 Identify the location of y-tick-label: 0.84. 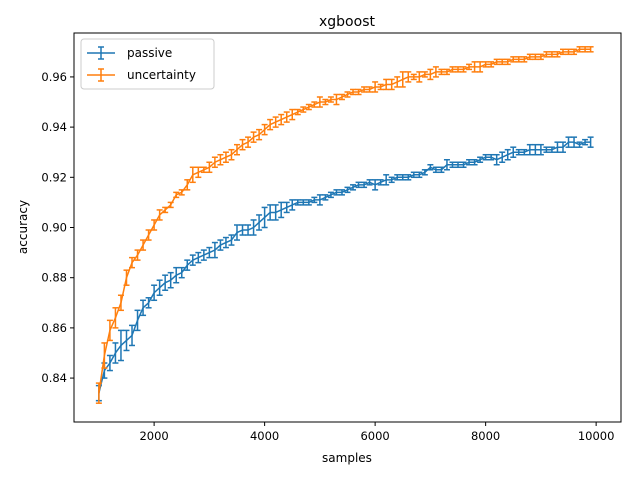
(54, 378).